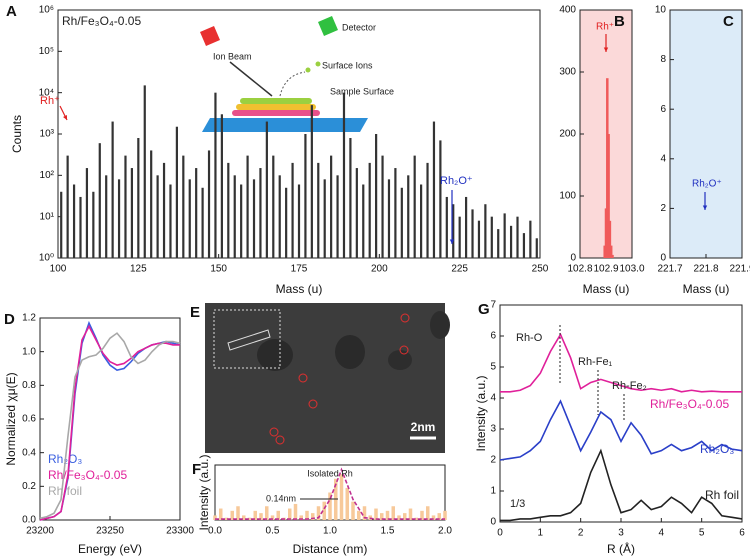 This screenshot has width=750, height=560. I want to click on x-axis-label: Energy (eV), so click(110, 549).